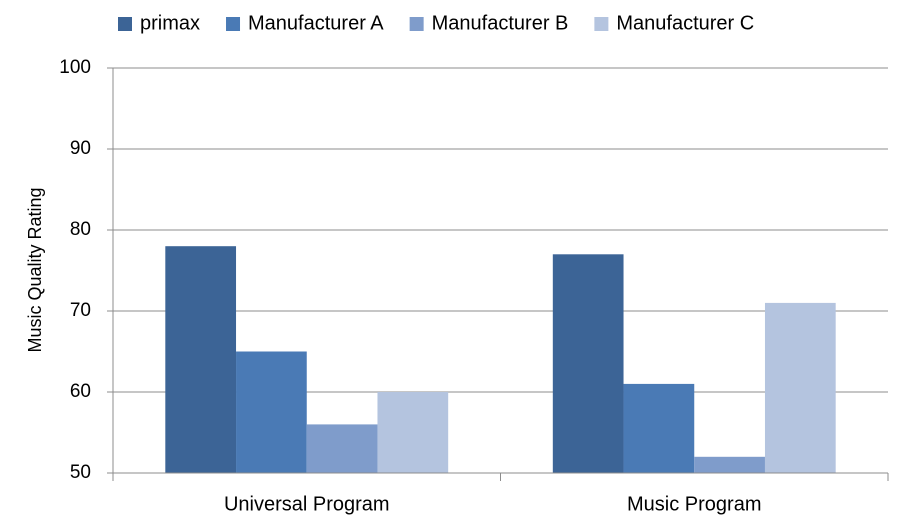 This screenshot has width=910, height=529. What do you see at coordinates (307, 504) in the screenshot?
I see `x-tick-label: Universal Program` at bounding box center [307, 504].